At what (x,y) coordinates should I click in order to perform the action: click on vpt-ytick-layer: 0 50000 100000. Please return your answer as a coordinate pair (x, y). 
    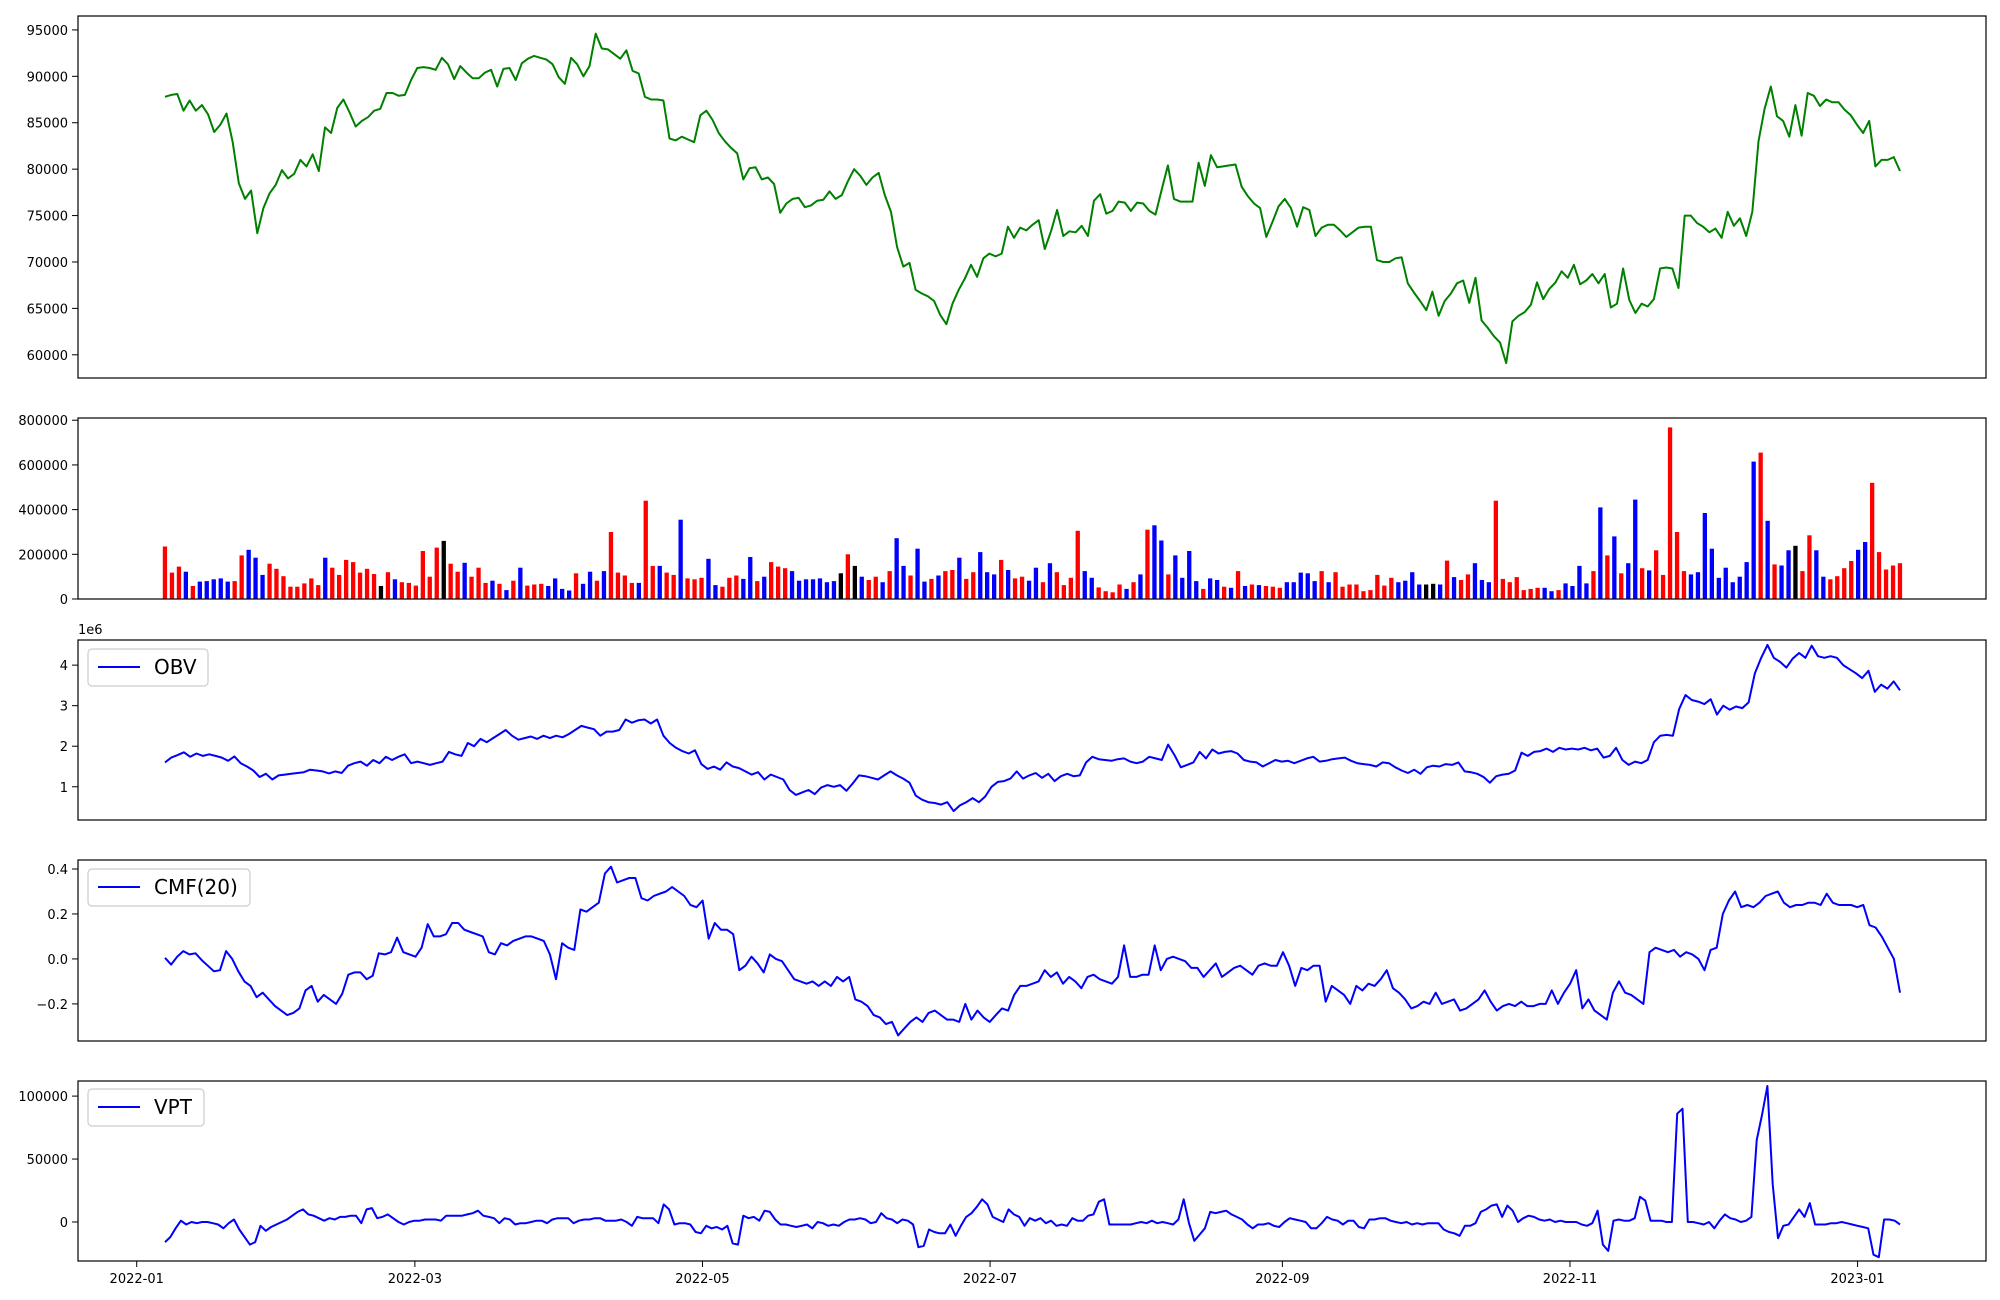
    Looking at the image, I should click on (48, 1160).